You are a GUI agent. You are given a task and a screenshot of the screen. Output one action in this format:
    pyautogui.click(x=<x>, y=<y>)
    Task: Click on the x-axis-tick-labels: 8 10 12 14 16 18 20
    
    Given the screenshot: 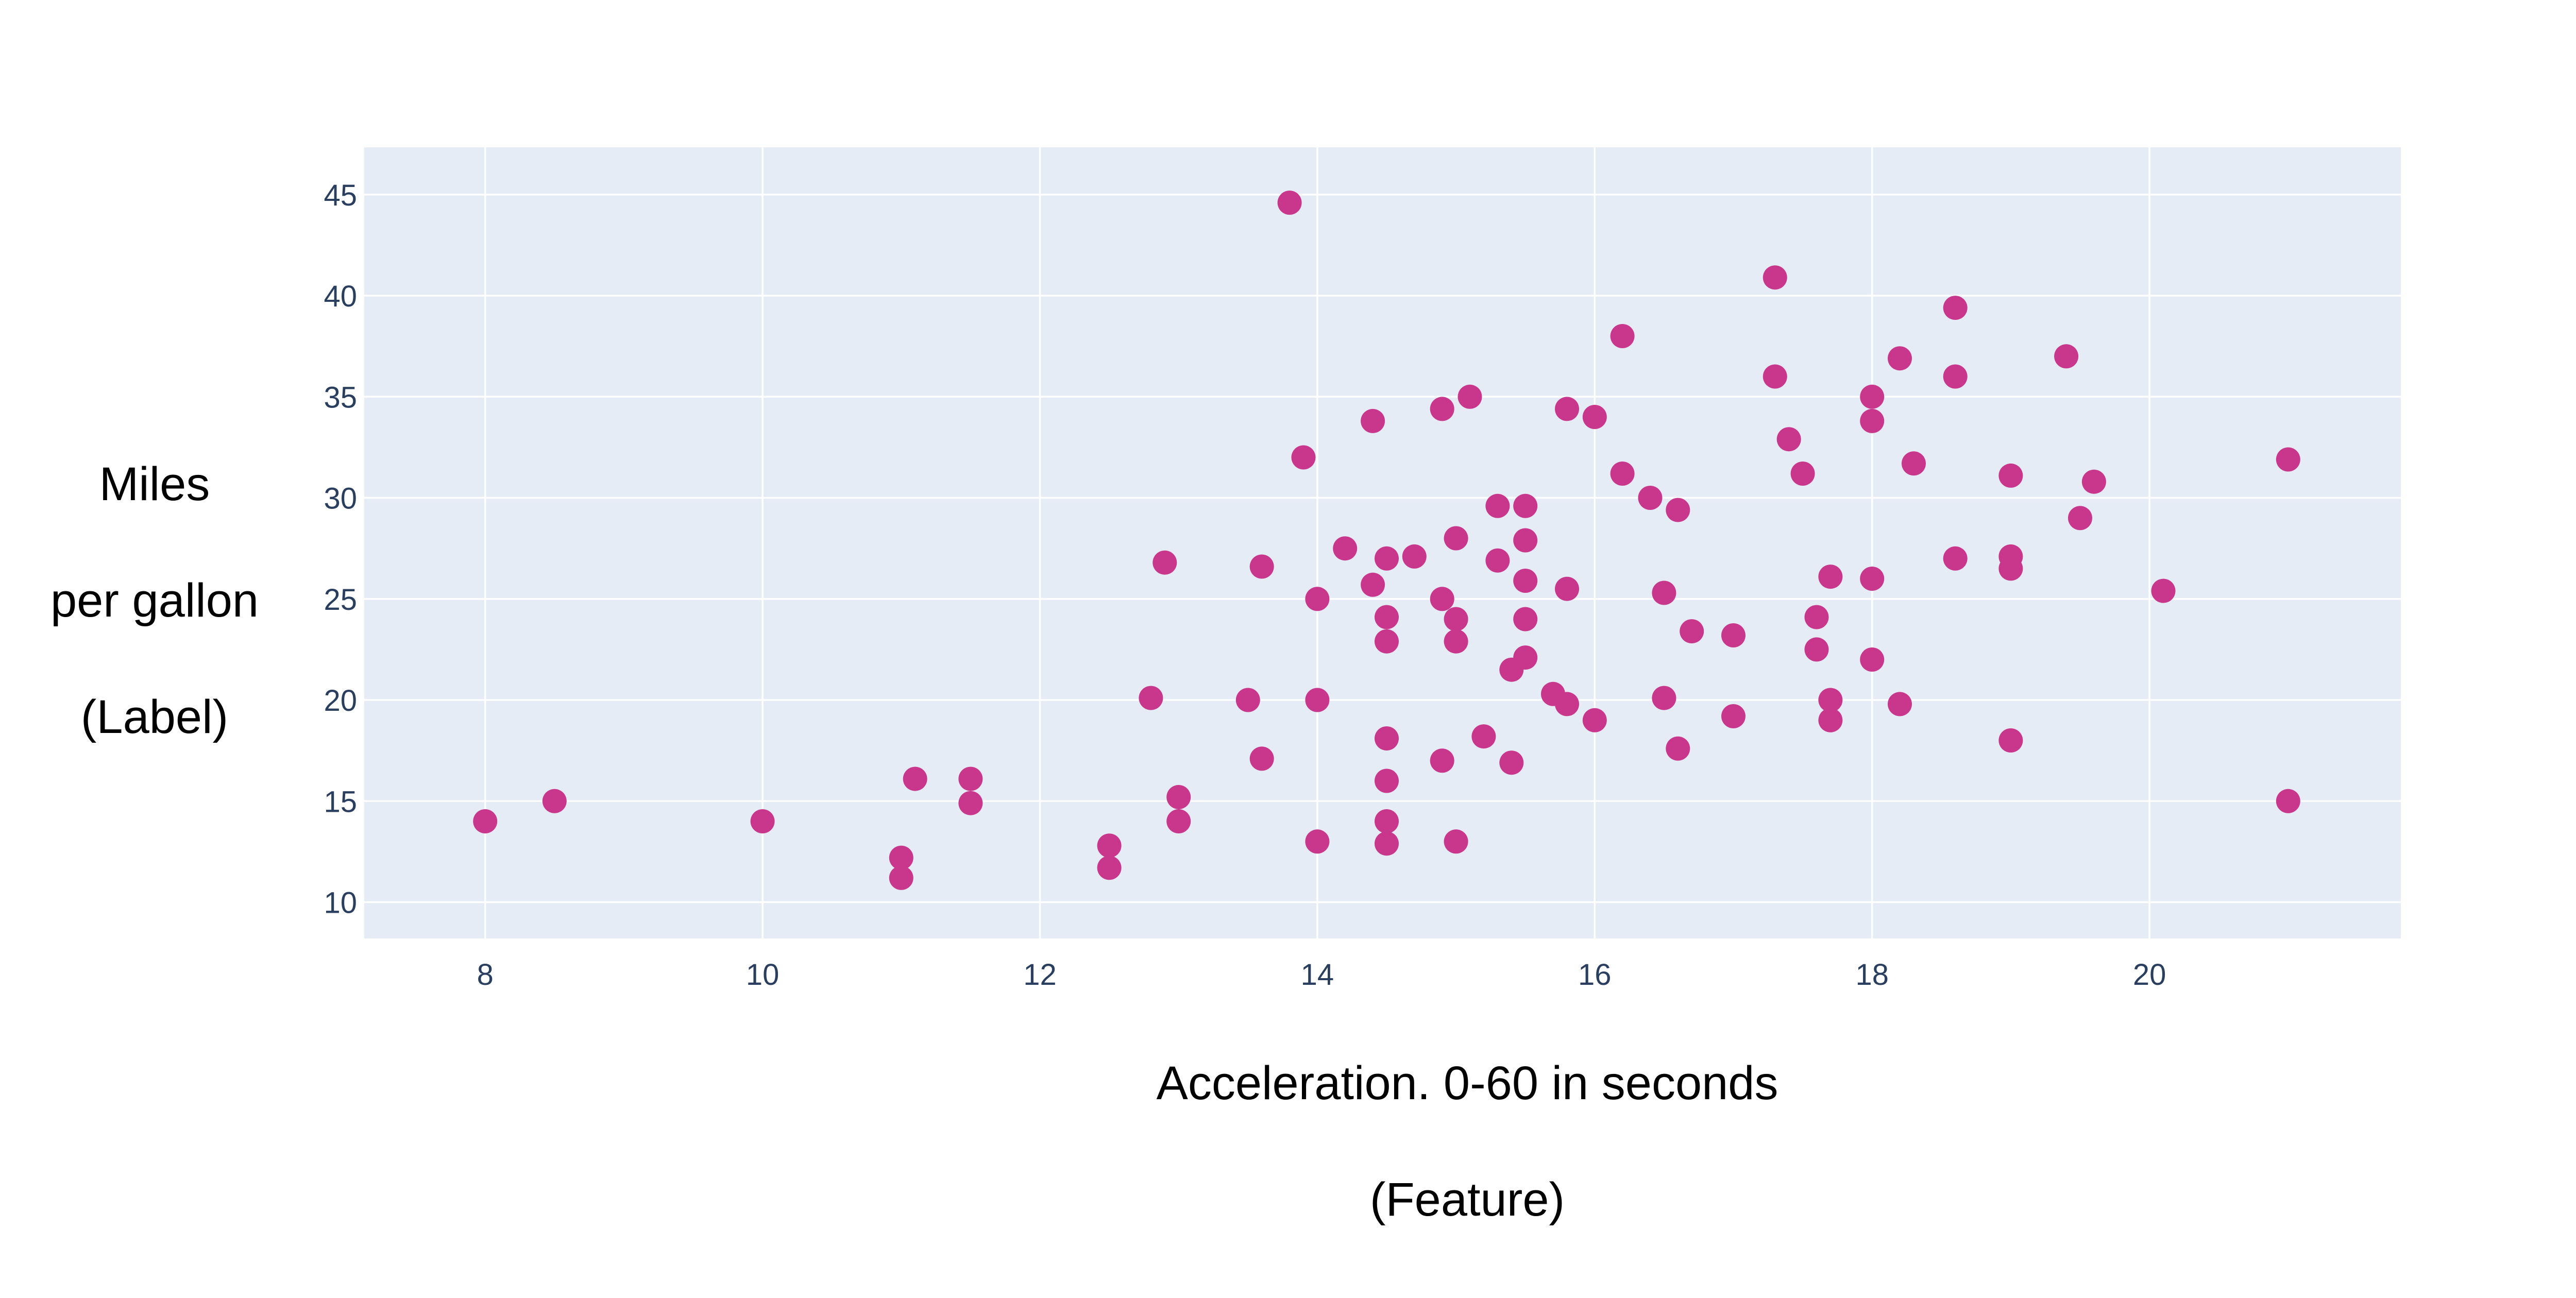 What is the action you would take?
    pyautogui.click(x=1321, y=975)
    